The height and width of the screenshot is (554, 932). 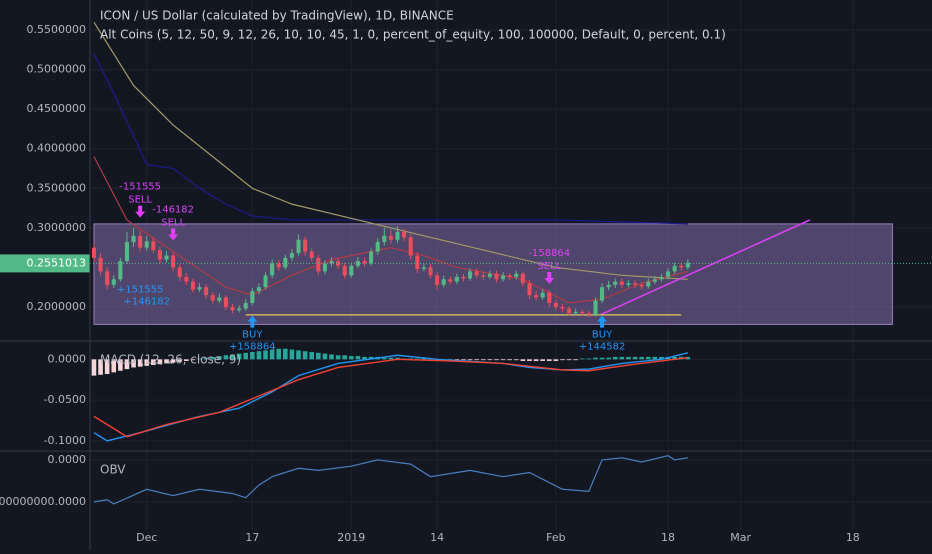 What do you see at coordinates (113, 470) in the screenshot?
I see `obv-label: OBV` at bounding box center [113, 470].